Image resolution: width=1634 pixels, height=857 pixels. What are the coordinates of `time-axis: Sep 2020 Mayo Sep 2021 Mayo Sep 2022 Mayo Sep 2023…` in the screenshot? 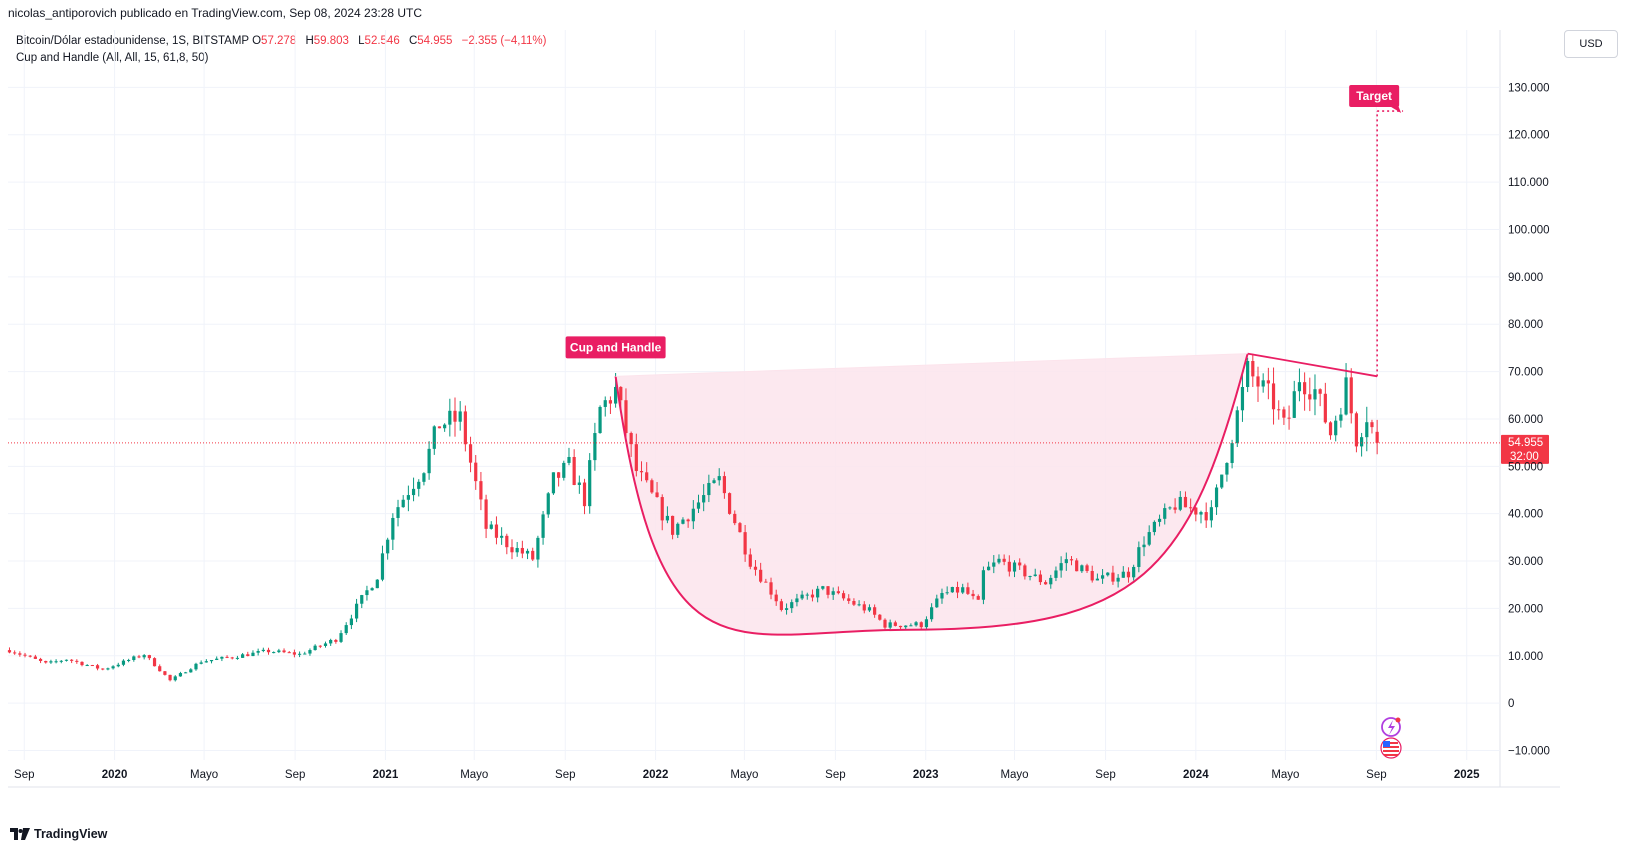 It's located at (747, 775).